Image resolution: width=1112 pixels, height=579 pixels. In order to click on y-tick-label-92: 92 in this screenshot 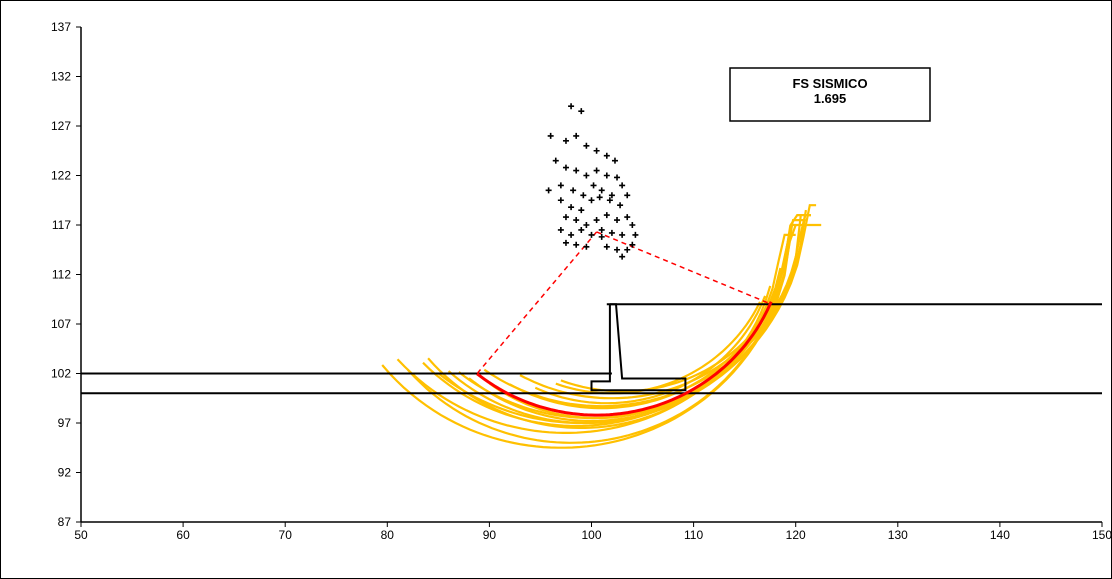, I will do `click(65, 473)`.